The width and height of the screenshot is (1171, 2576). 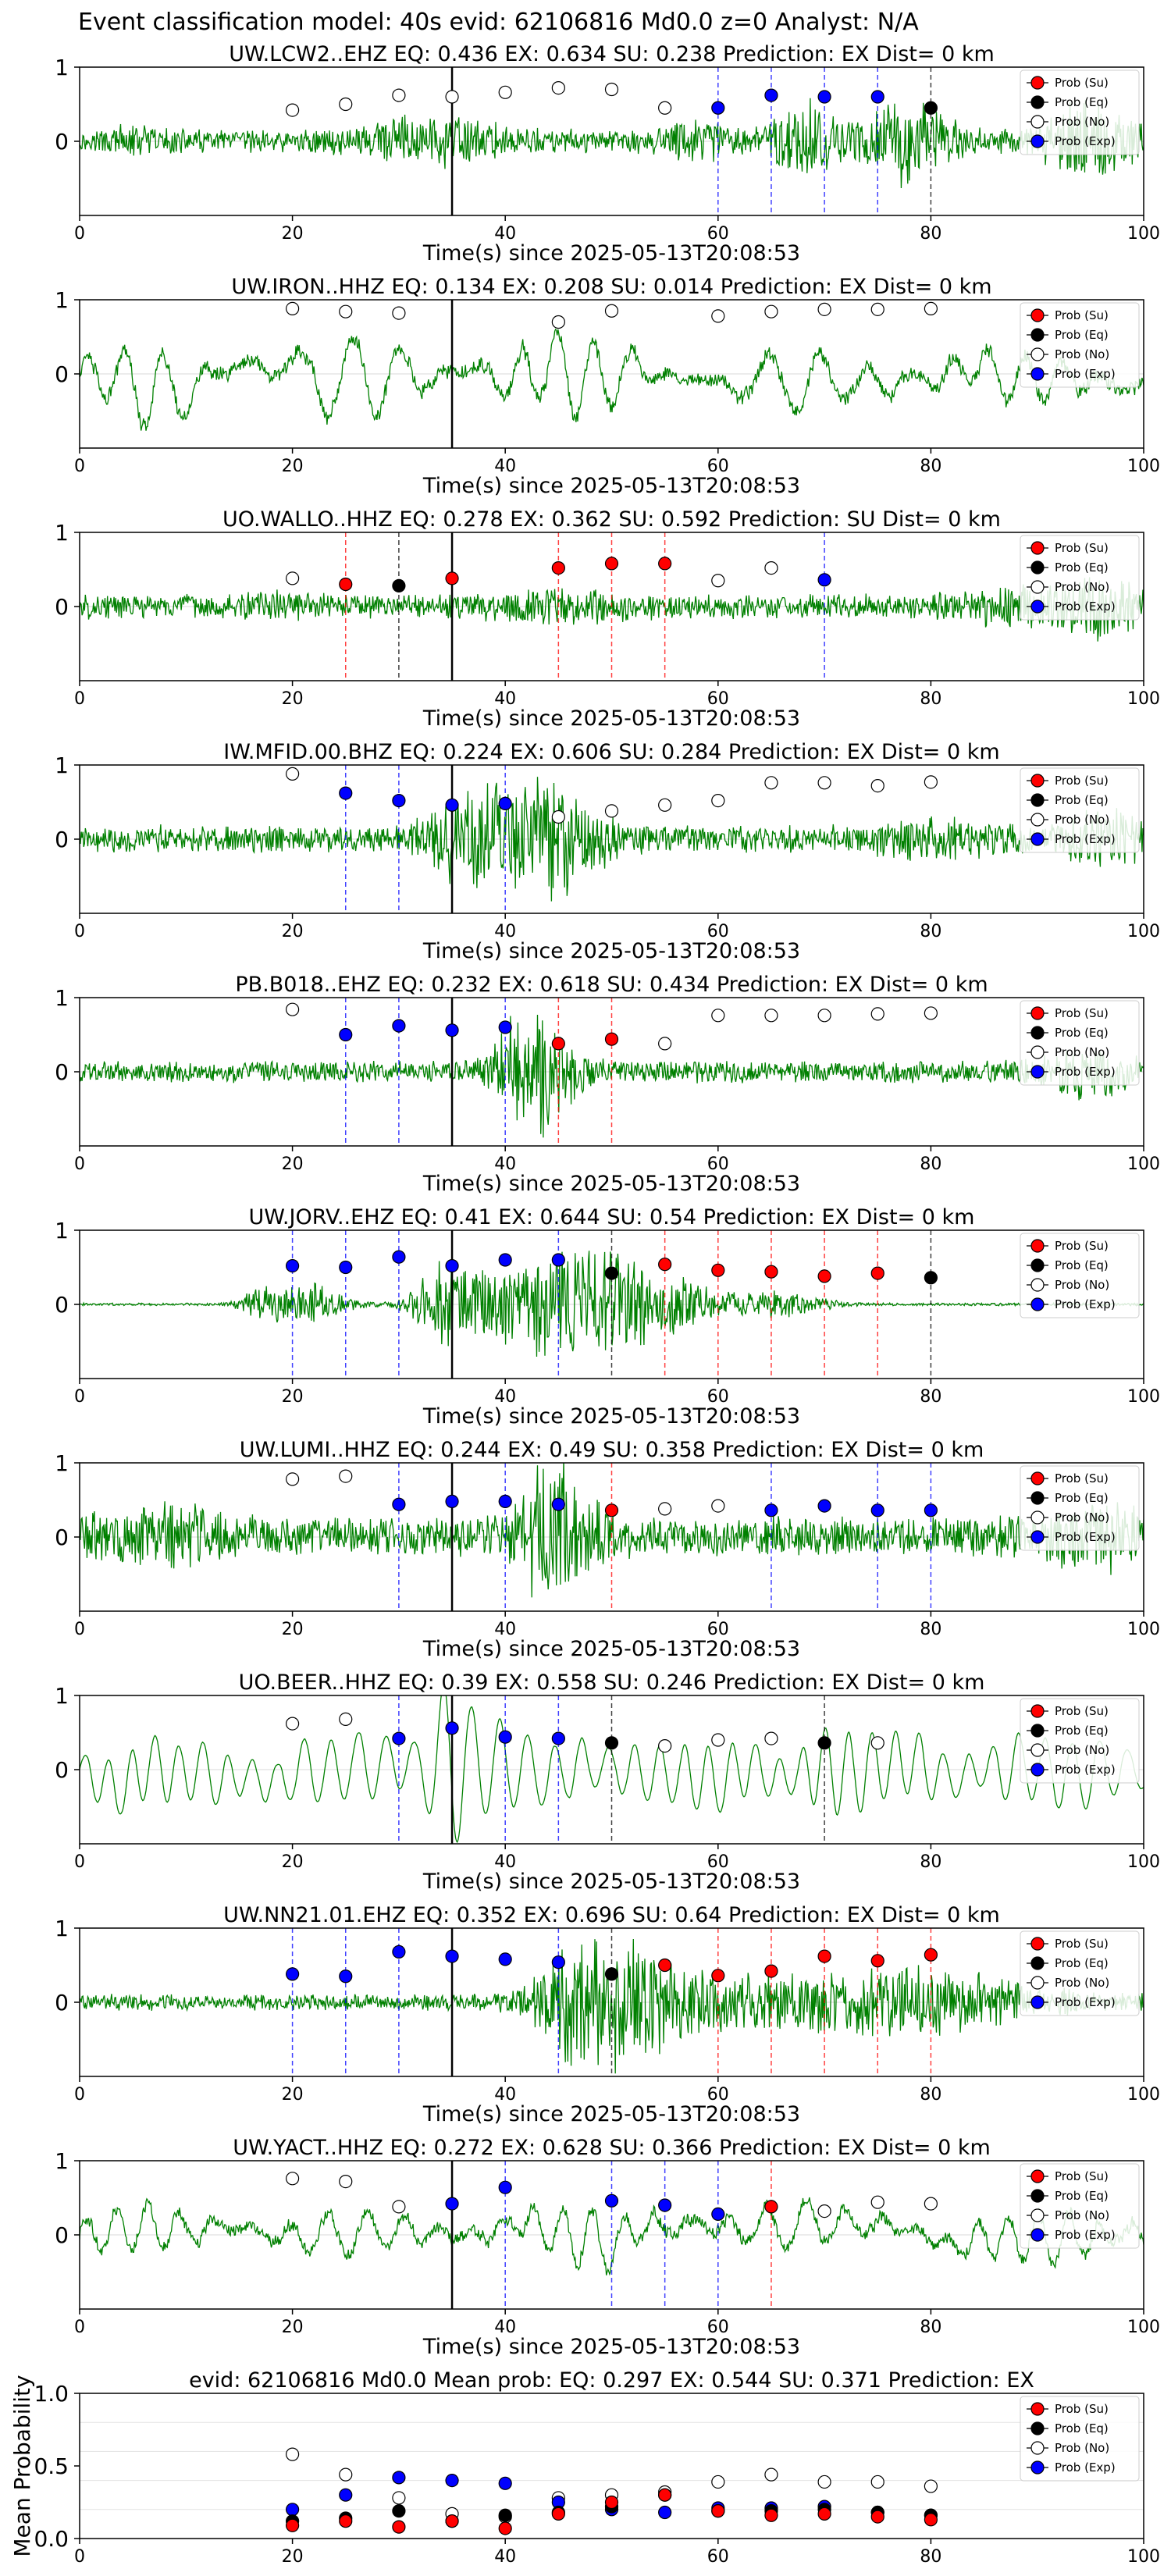 I want to click on legend: Prob (Su) Prob (Eq) Prob (No) Prob (Exp), so click(x=1080, y=2206).